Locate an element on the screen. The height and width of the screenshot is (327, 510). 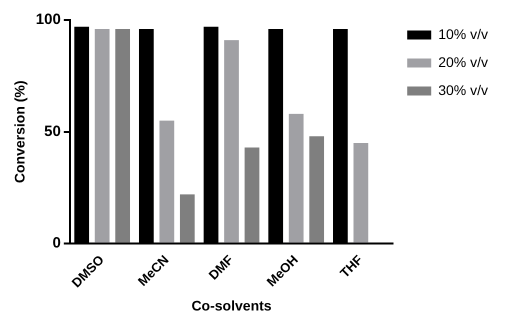
y-tick-label: 0 is located at coordinates (56, 243).